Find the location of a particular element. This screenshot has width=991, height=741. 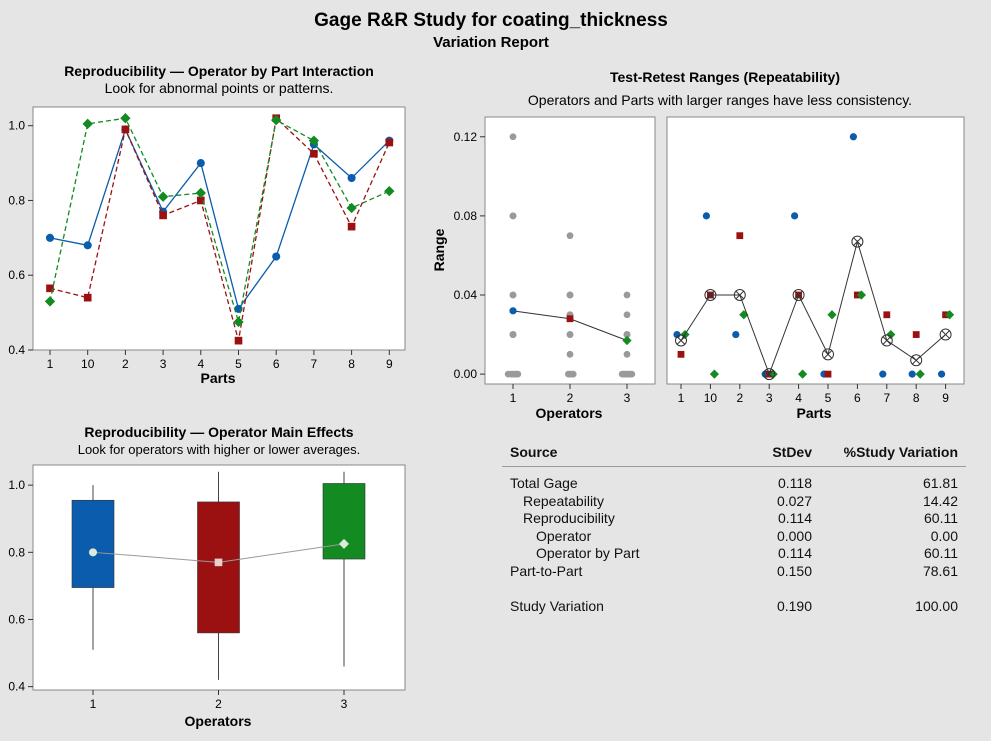

ranges-part-x-tick-label: 6 is located at coordinates (857, 398).